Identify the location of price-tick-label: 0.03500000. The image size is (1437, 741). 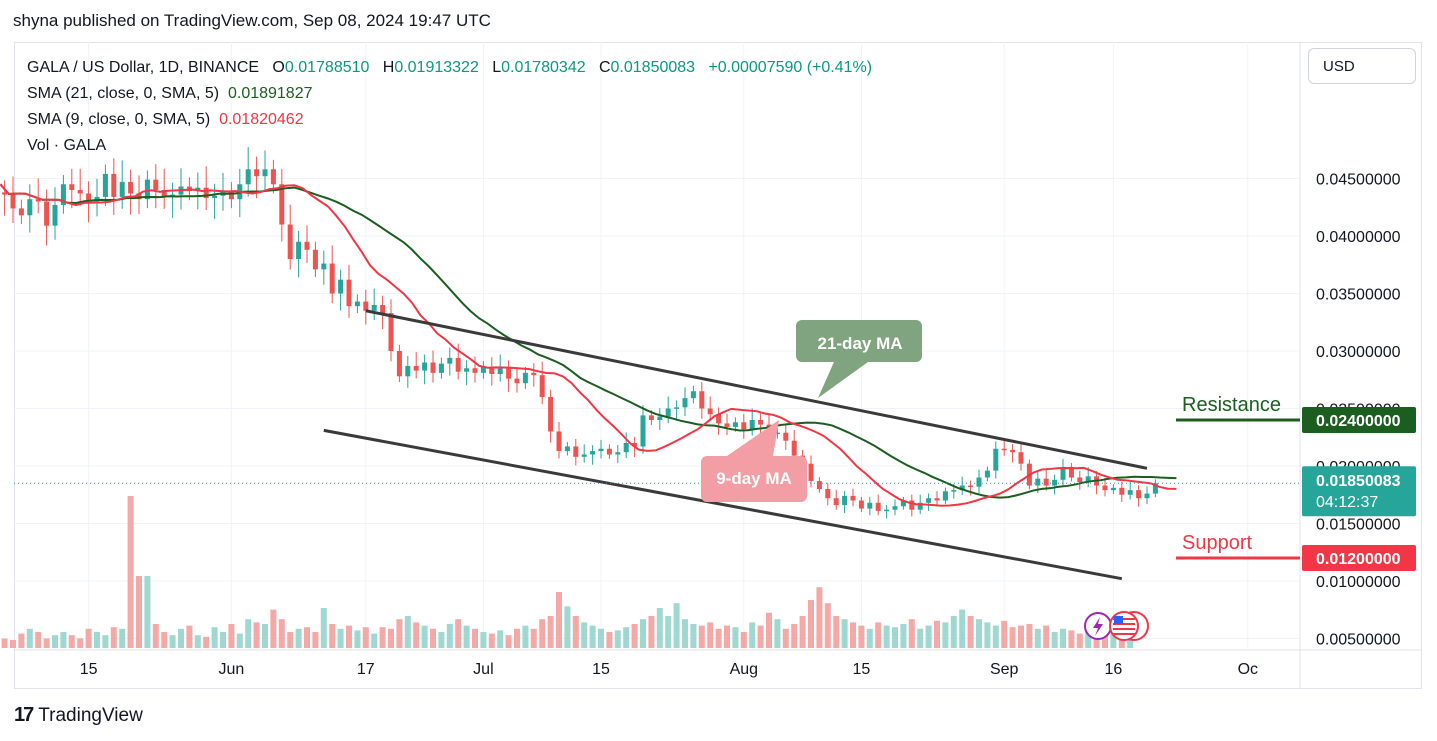
(1358, 295).